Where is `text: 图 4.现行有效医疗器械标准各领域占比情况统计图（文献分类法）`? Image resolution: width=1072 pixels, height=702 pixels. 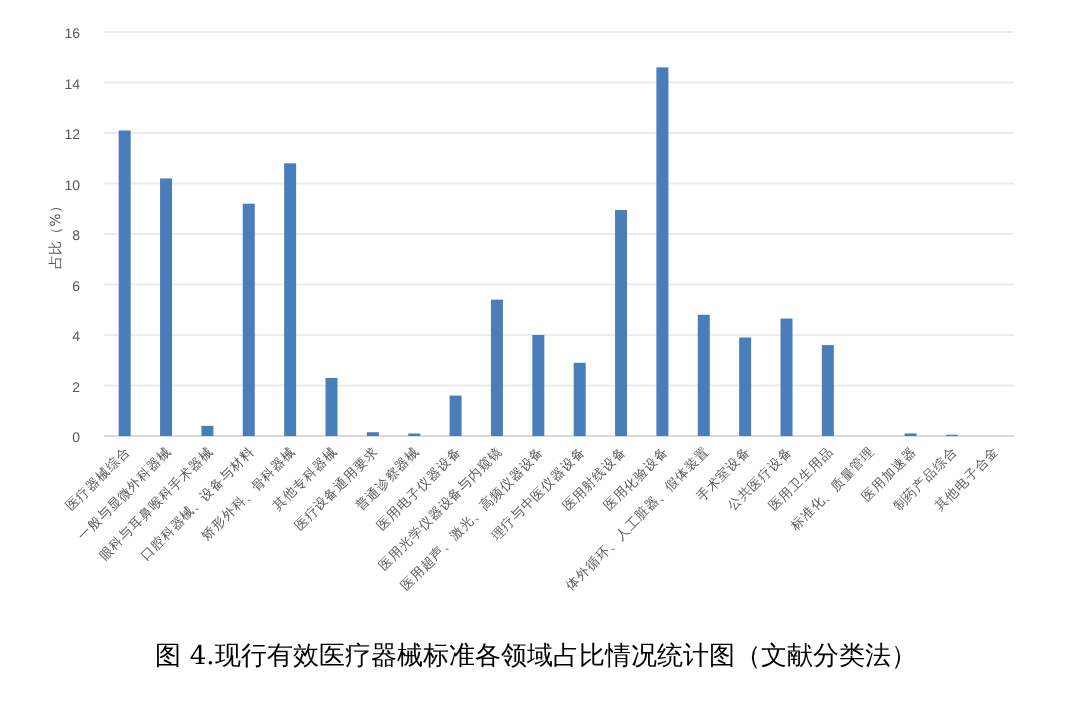
text: 图 4.现行有效医疗器械标准各领域占比情况统计图（文献分类法） is located at coordinates (536, 657).